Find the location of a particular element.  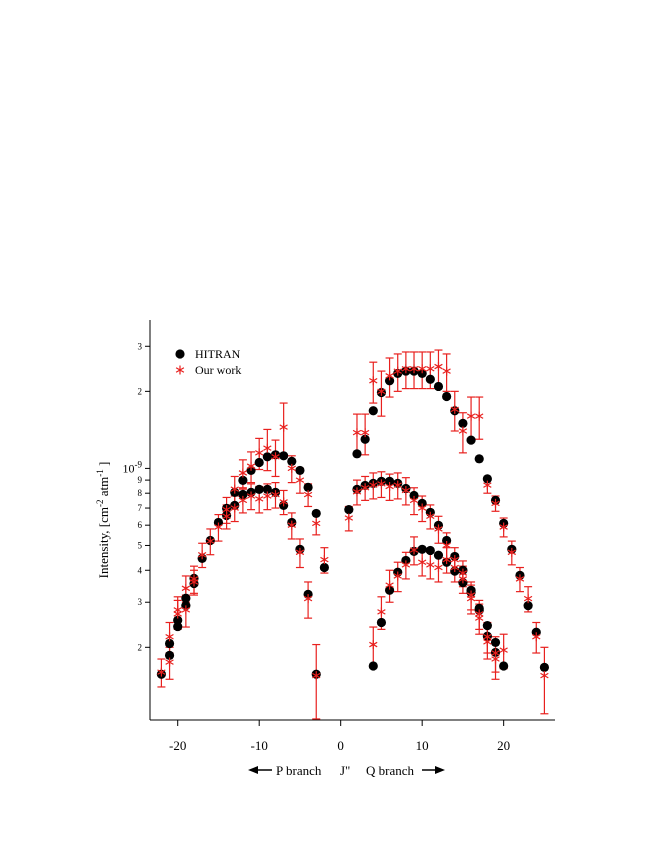

y-tick-label: 3 is located at coordinates (140, 602).